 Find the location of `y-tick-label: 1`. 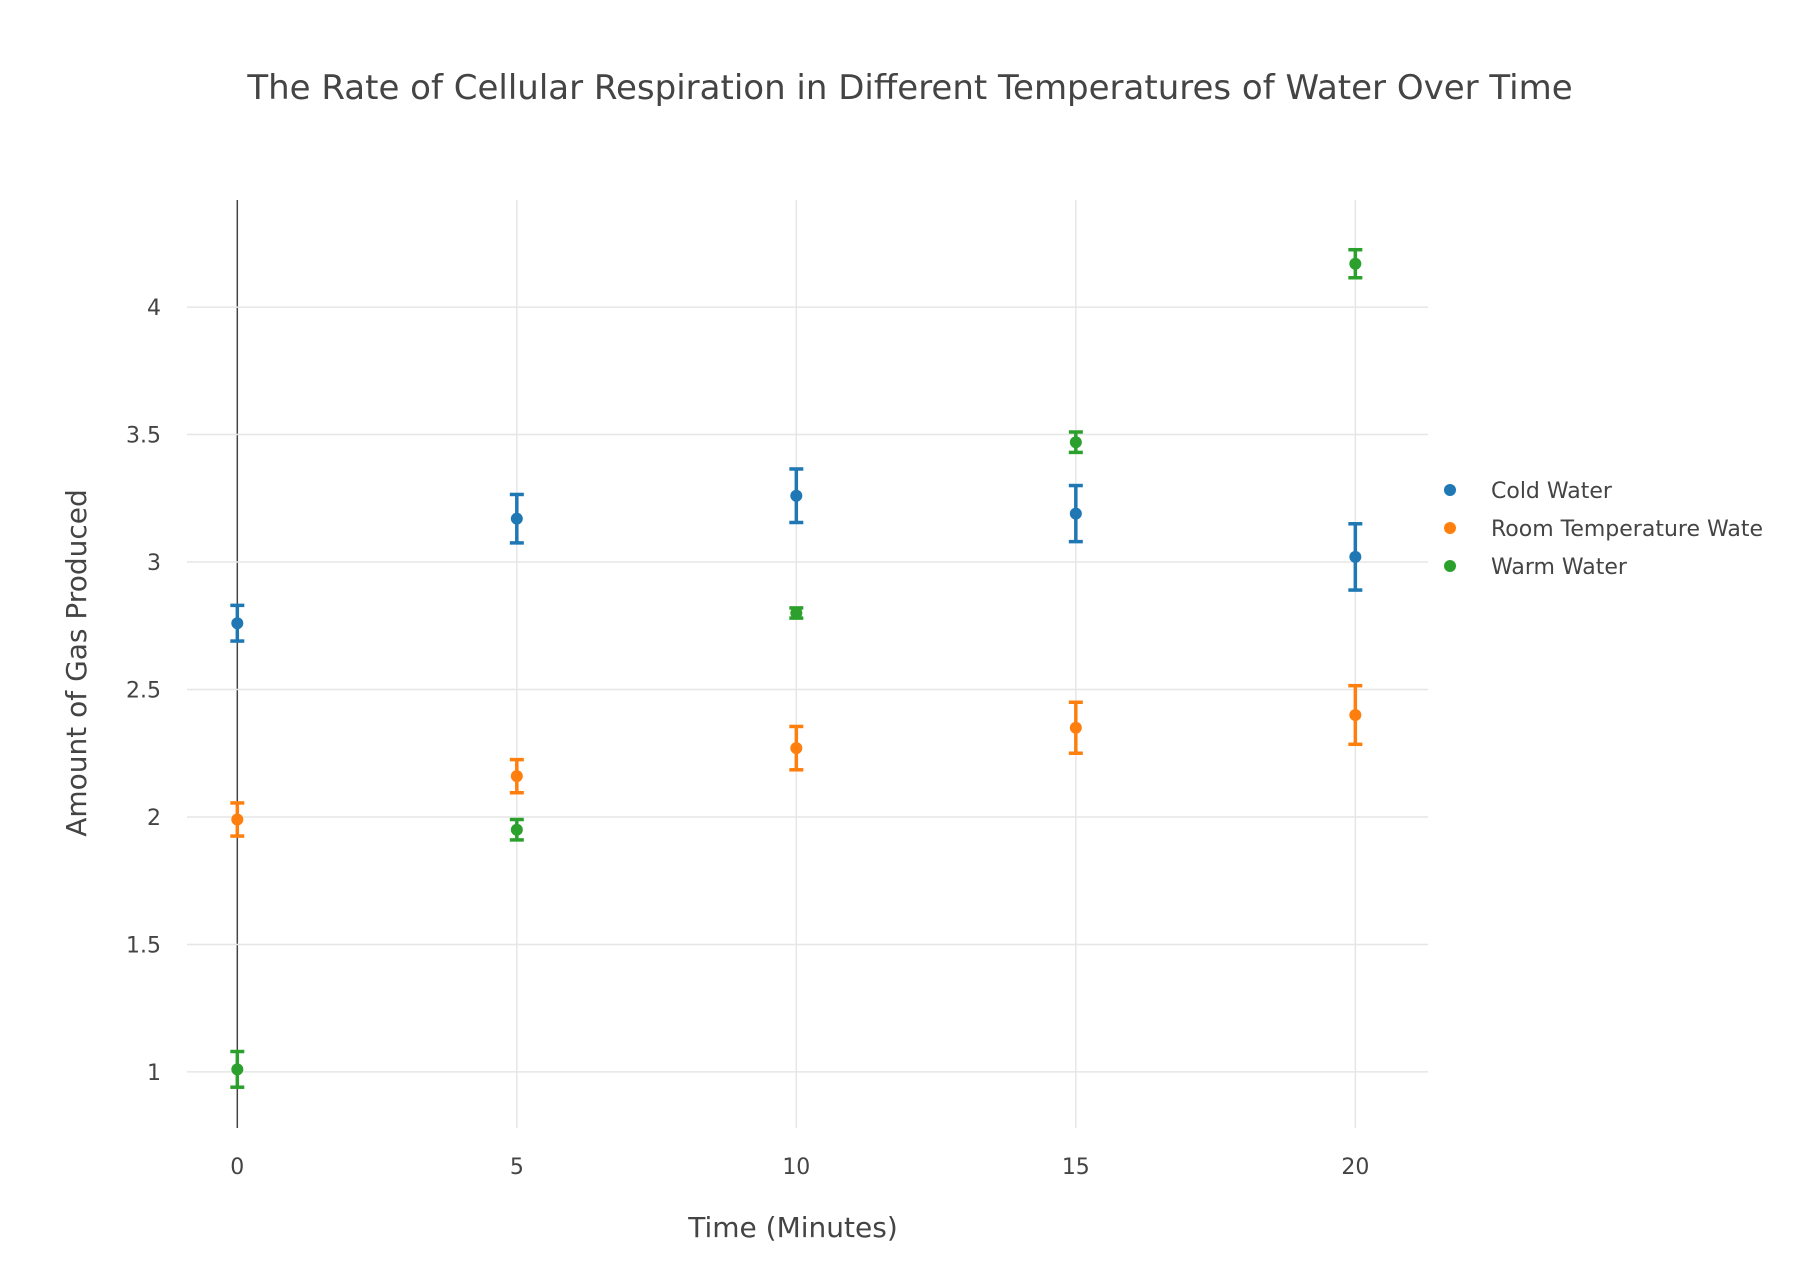

y-tick-label: 1 is located at coordinates (154, 1073).